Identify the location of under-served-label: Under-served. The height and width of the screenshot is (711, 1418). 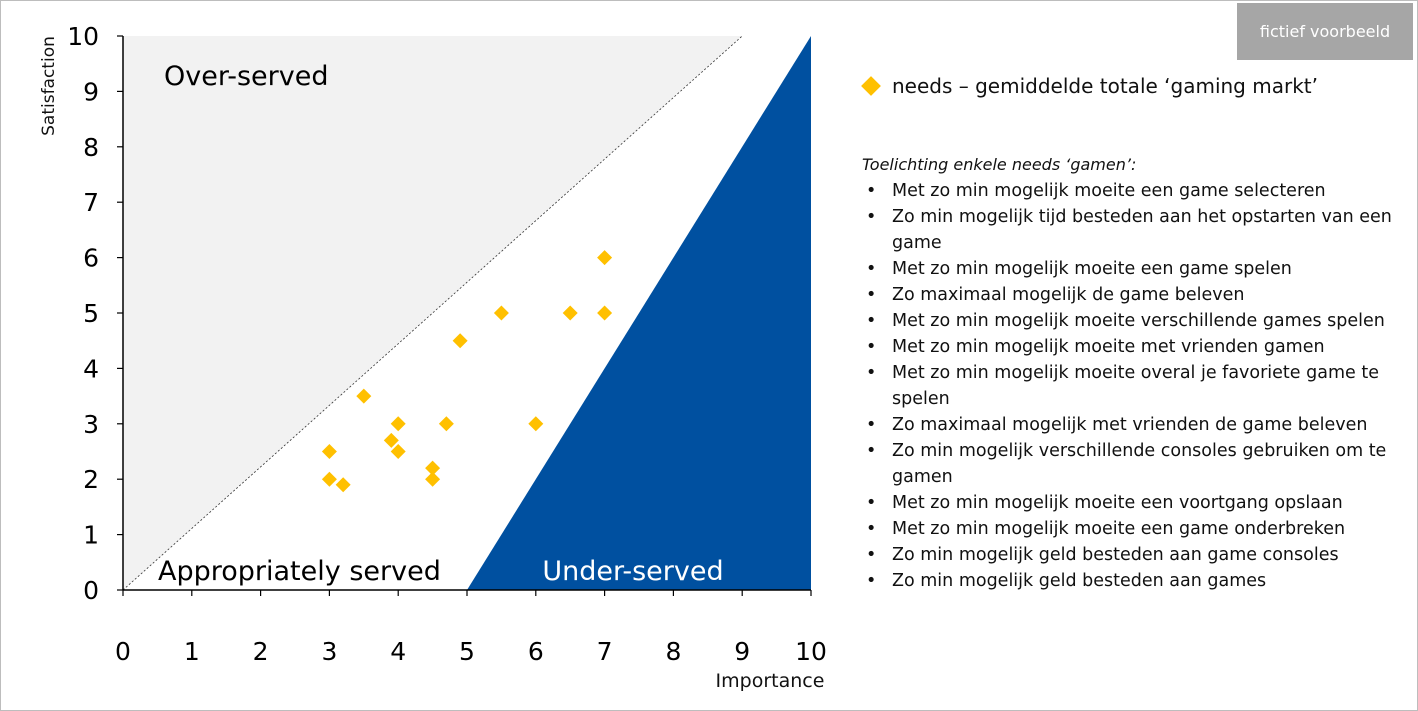
(632, 571).